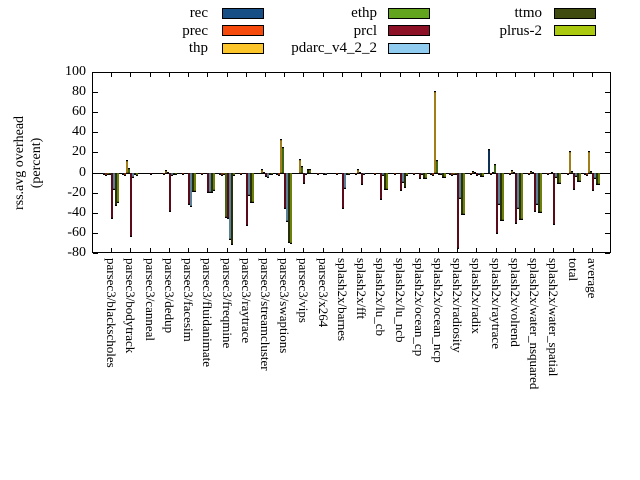 The height and width of the screenshot is (480, 640). What do you see at coordinates (150, 300) in the screenshot?
I see `x-tick-label: parsec3/canneal` at bounding box center [150, 300].